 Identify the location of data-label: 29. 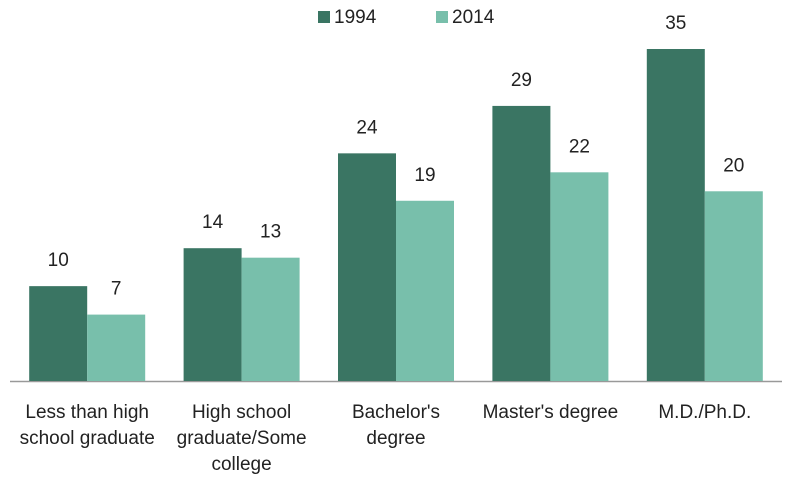
(521, 80).